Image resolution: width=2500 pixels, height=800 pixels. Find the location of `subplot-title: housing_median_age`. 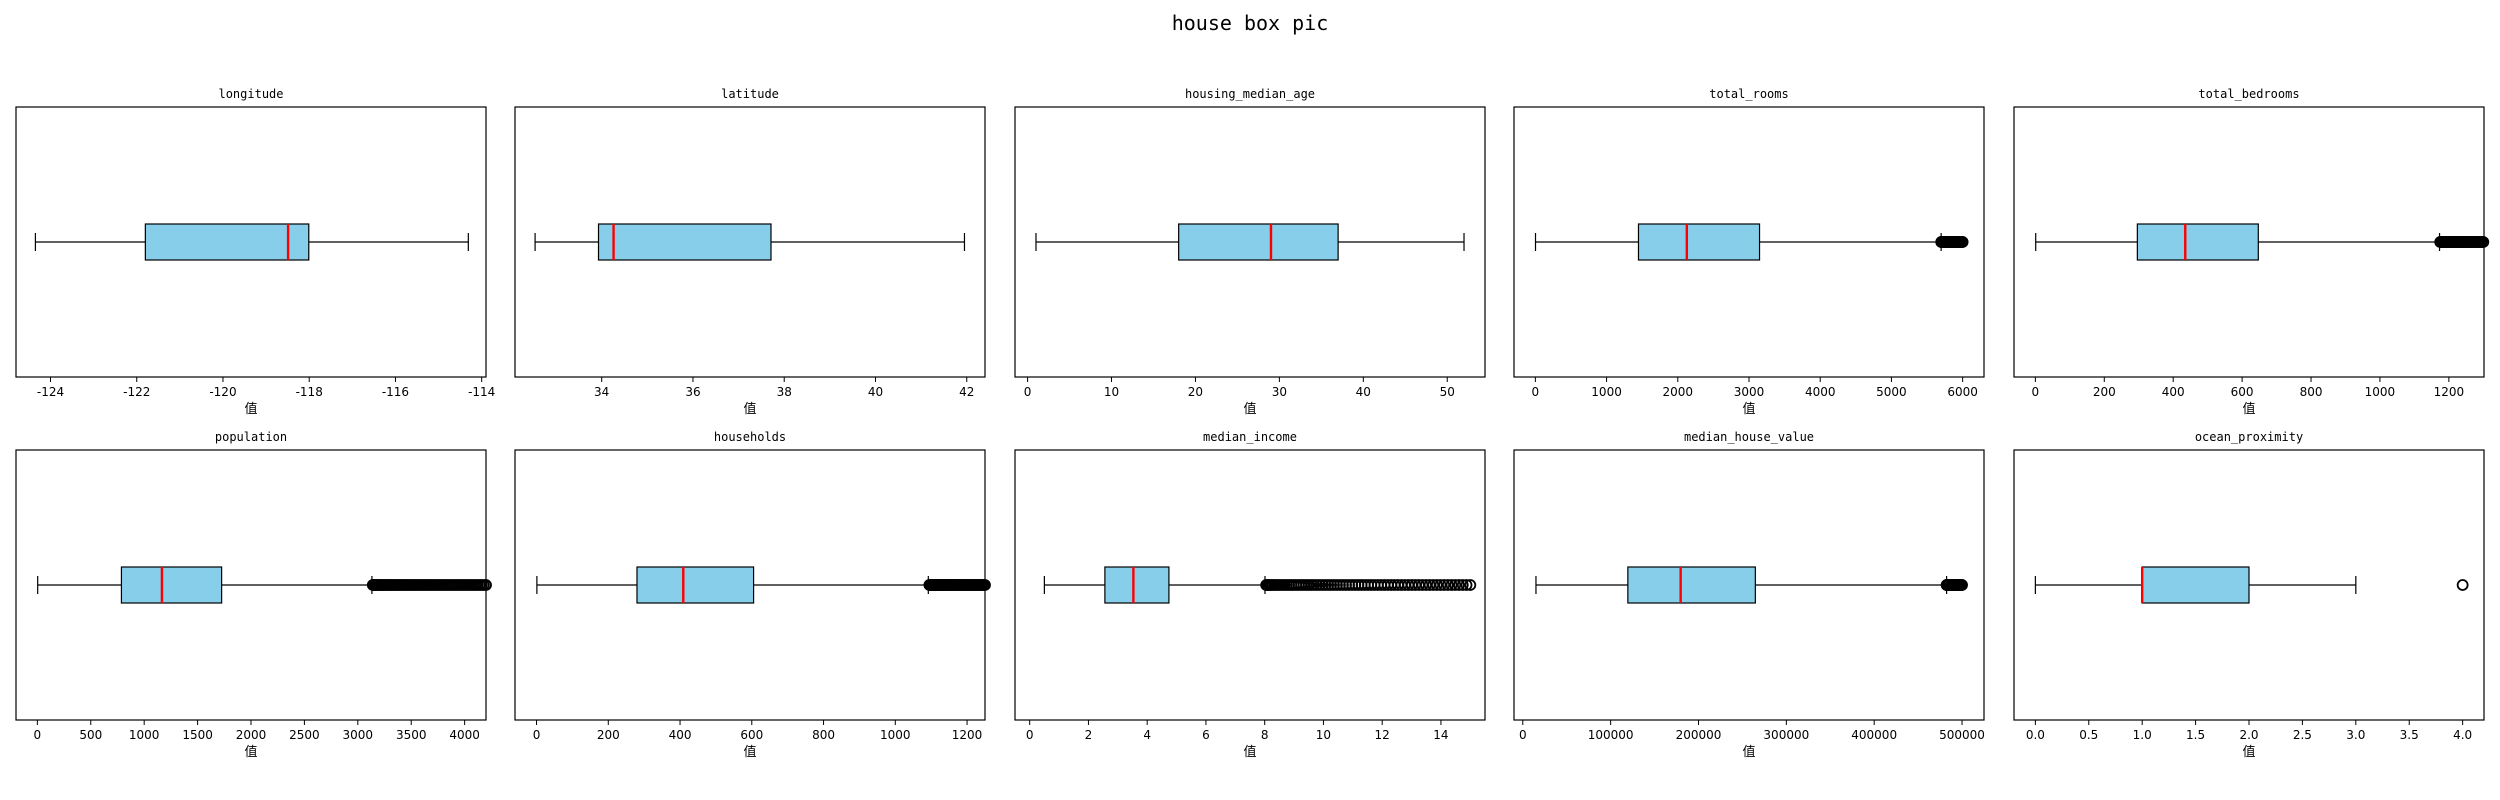

subplot-title: housing_median_age is located at coordinates (1250, 94).